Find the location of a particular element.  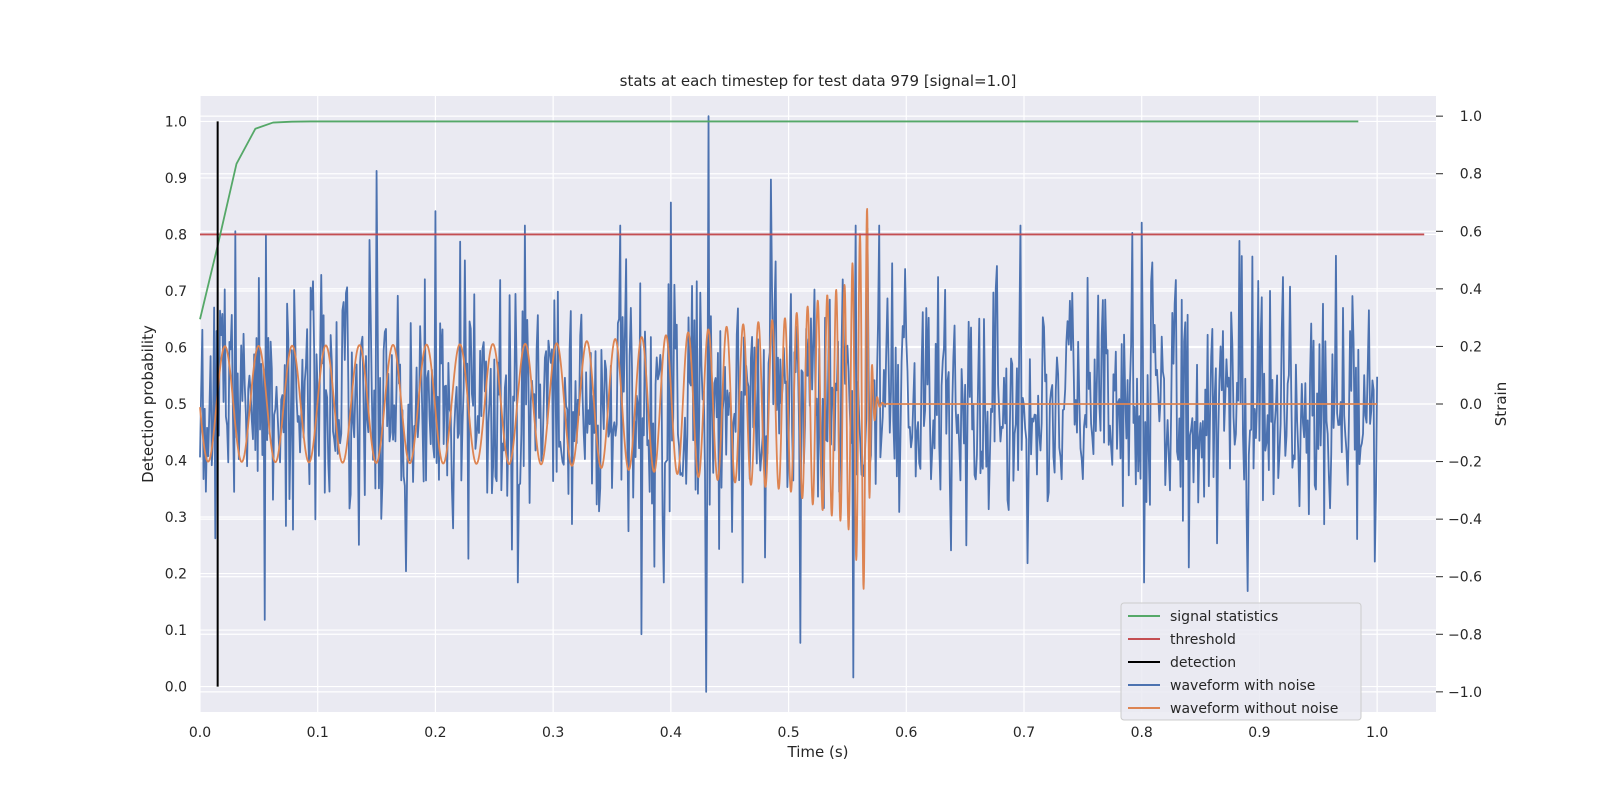

x-tick-label: 0.0 is located at coordinates (200, 733).